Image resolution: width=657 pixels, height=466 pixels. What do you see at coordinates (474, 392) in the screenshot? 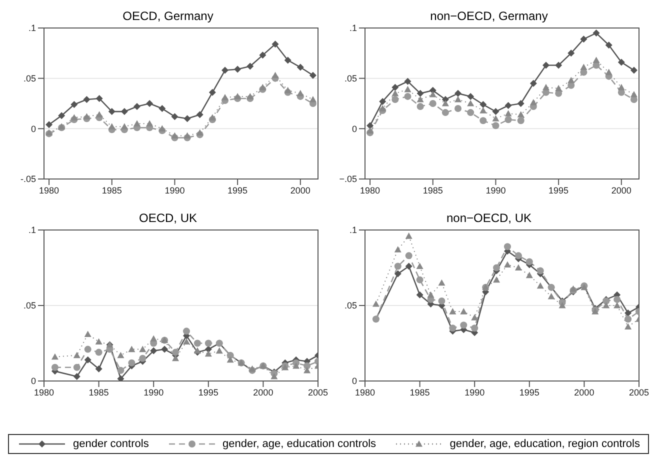
I see `x-tick-label: 1990` at bounding box center [474, 392].